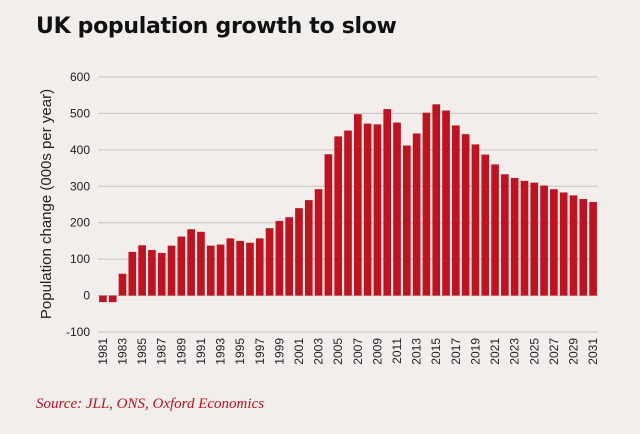 The height and width of the screenshot is (434, 640). Describe the element at coordinates (80, 77) in the screenshot. I see `y-tick-label: 600` at that location.